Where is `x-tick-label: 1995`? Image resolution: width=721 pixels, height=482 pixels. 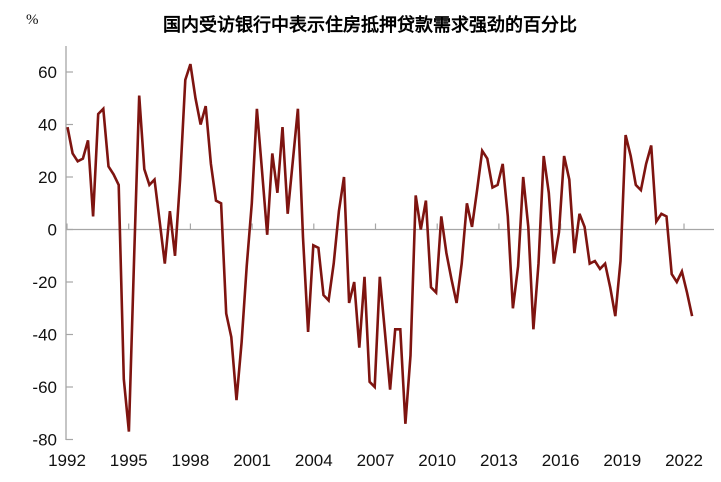 x-tick-label: 1995 is located at coordinates (129, 460).